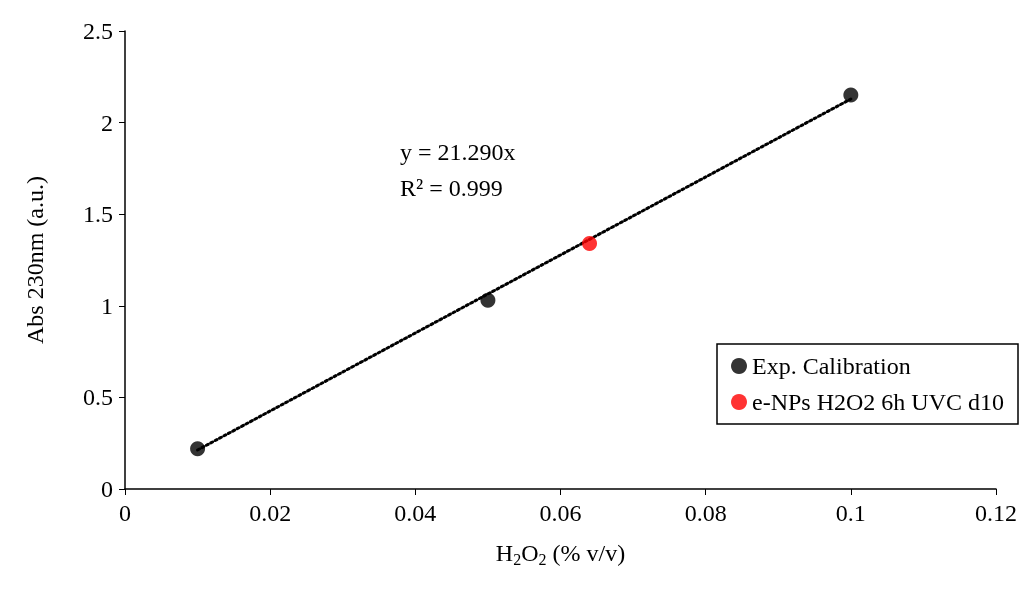 This screenshot has height=599, width=1030. I want to click on annotation: R² = 0.999, so click(451, 188).